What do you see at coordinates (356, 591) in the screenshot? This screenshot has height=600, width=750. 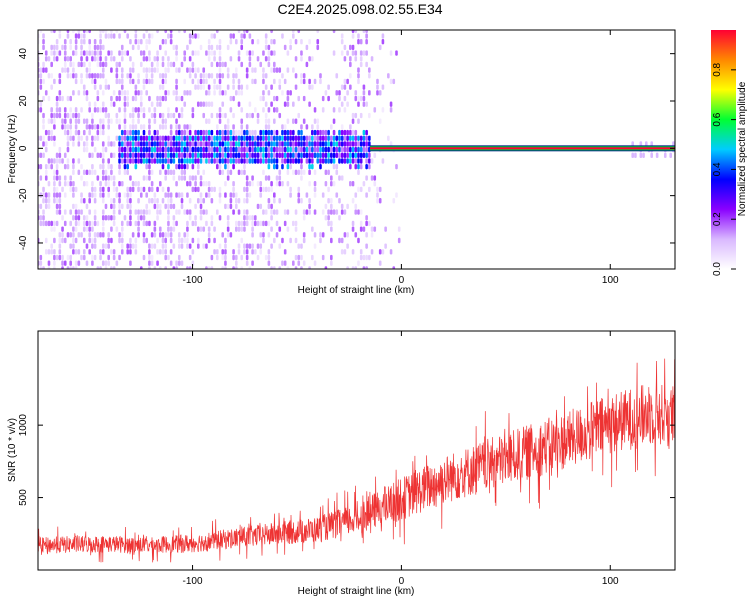 I see `snr-x-axis-label: Height of straight line (km)` at bounding box center [356, 591].